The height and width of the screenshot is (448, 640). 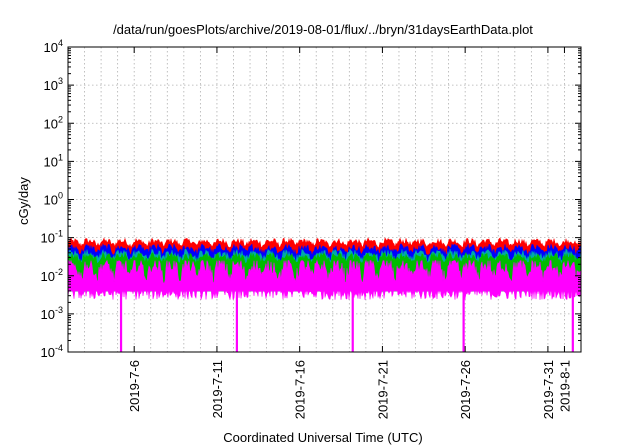 What do you see at coordinates (23, 201) in the screenshot?
I see `y-axis-label: cGy/day` at bounding box center [23, 201].